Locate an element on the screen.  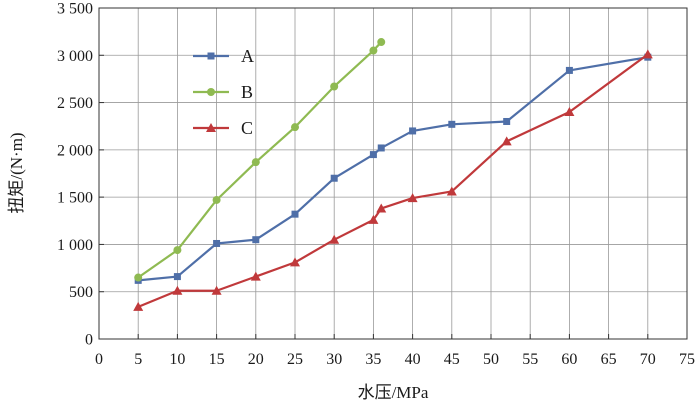
legend-label: A is located at coordinates (247, 56).